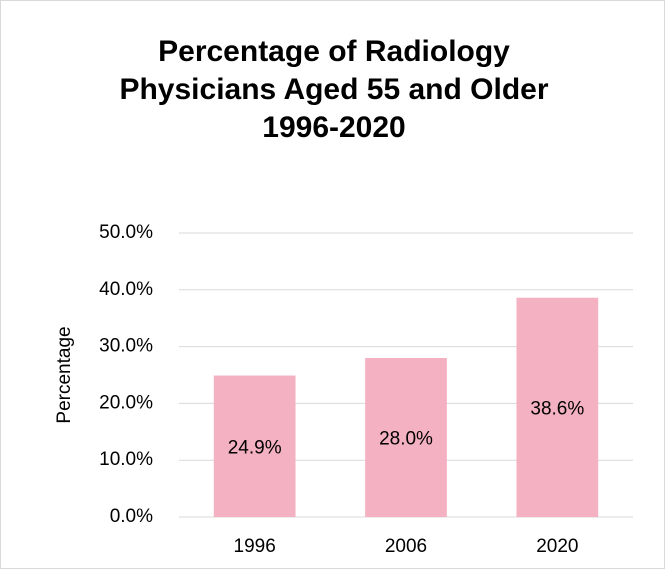 The width and height of the screenshot is (665, 569). What do you see at coordinates (126, 402) in the screenshot?
I see `y-tick-label: 20.0%` at bounding box center [126, 402].